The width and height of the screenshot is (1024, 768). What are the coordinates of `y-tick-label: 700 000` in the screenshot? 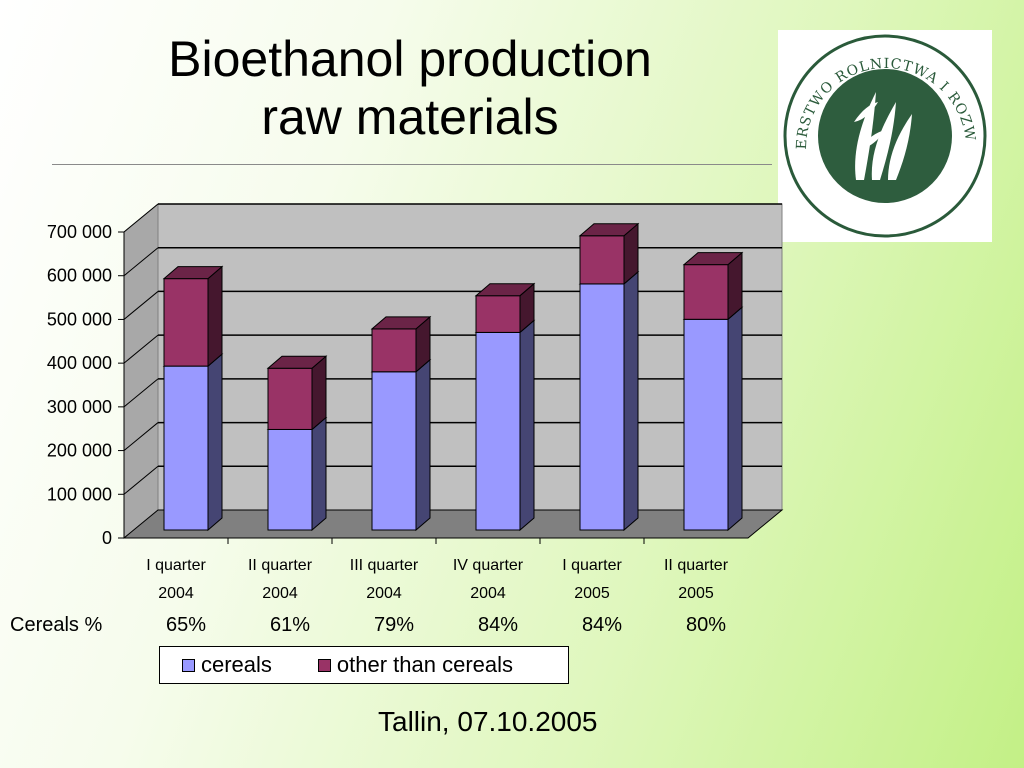 It's located at (79, 232).